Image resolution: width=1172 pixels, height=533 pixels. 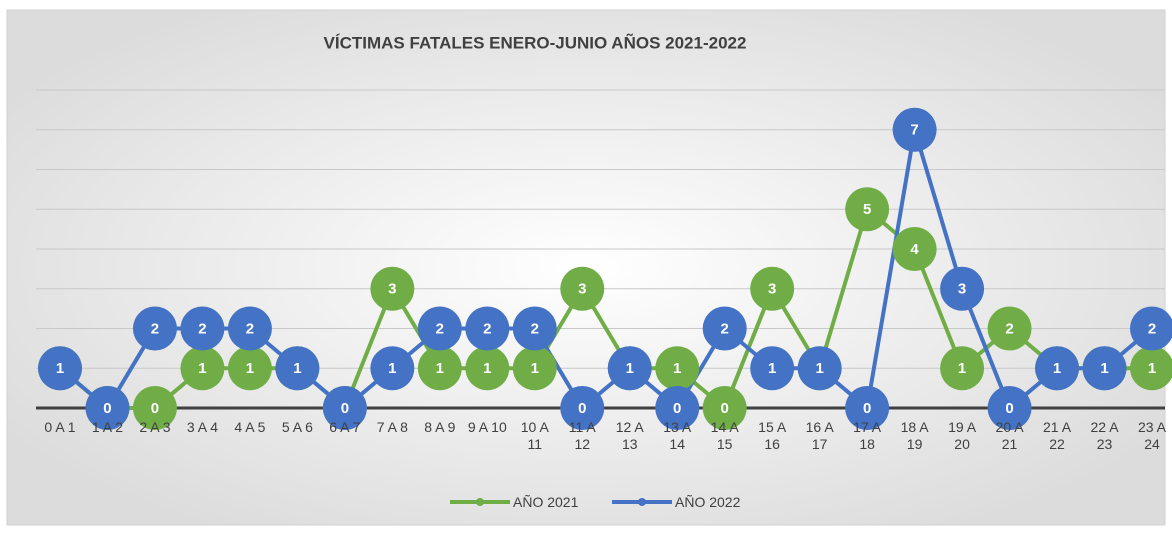 What do you see at coordinates (914, 435) in the screenshot?
I see `x-tick-label: 18 A 19` at bounding box center [914, 435].